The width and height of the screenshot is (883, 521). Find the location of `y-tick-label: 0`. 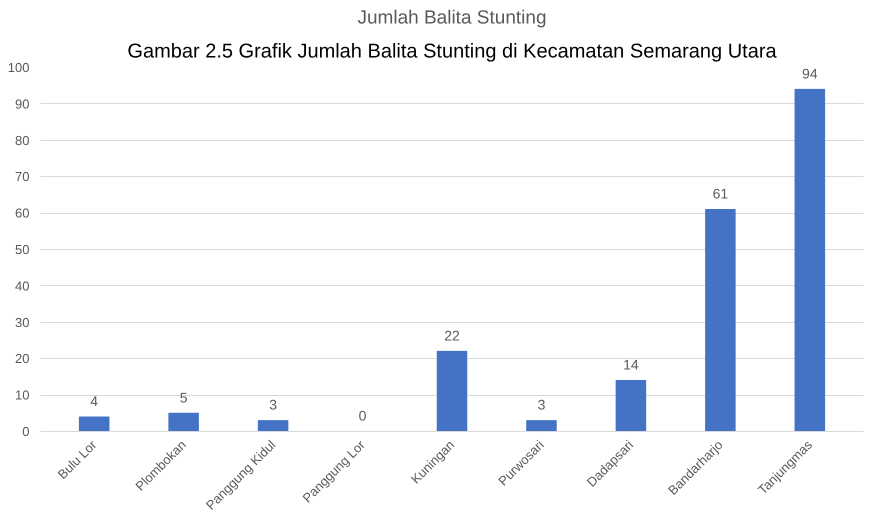

y-tick-label: 0 is located at coordinates (26, 431).